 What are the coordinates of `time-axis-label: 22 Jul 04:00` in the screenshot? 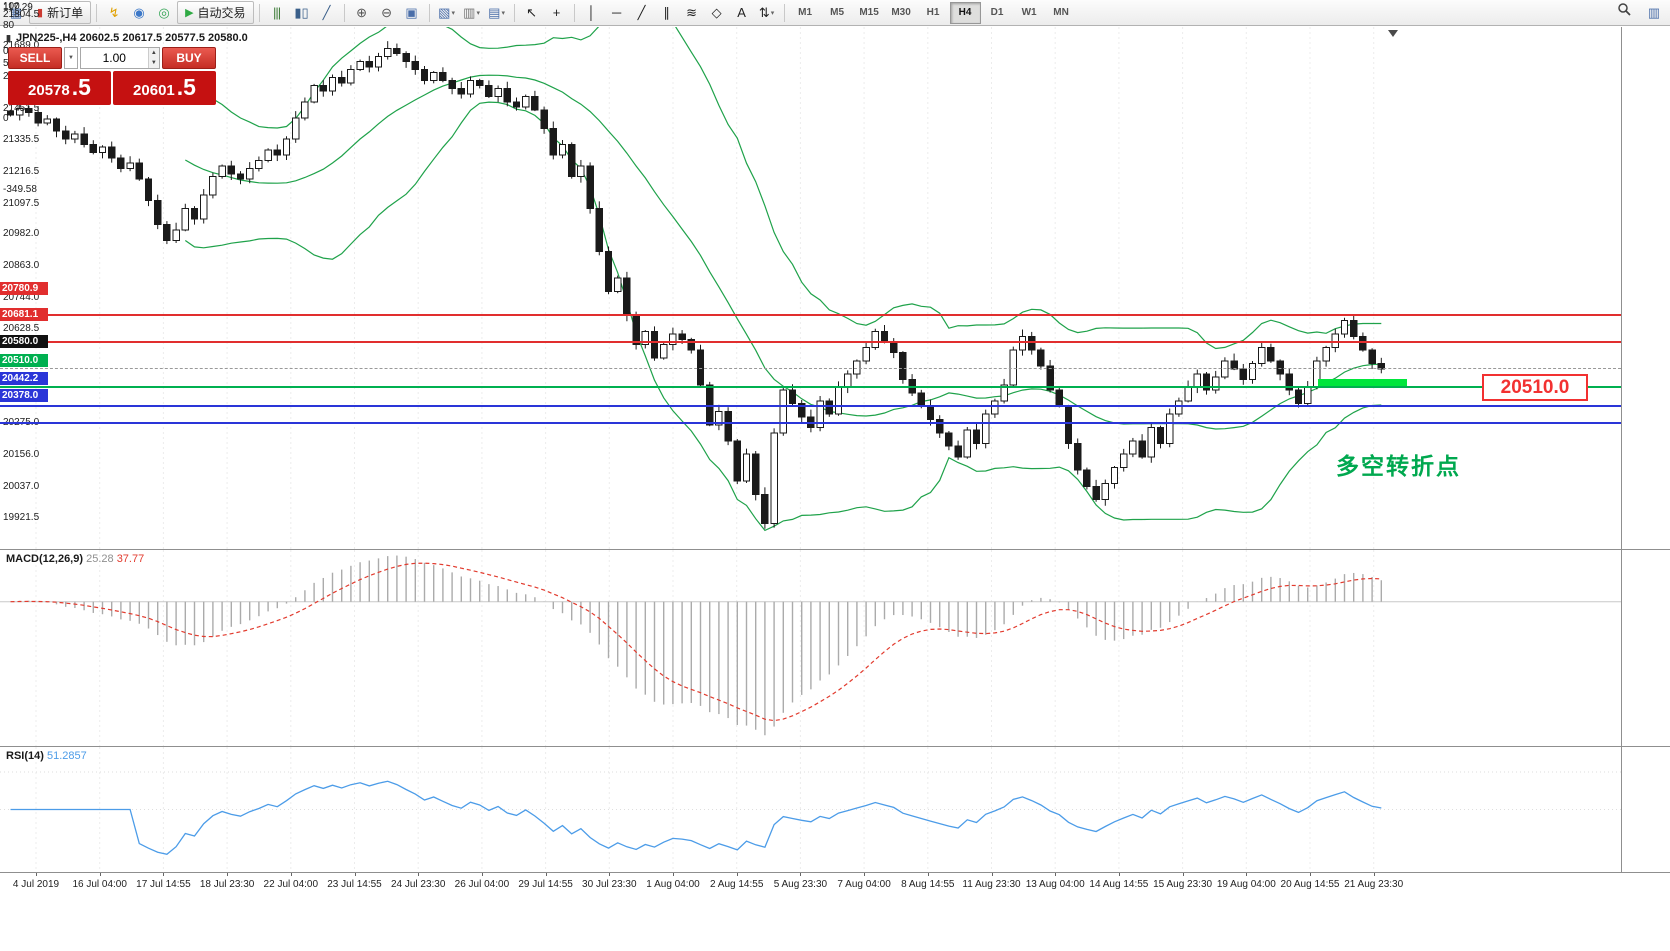 It's located at (291, 884).